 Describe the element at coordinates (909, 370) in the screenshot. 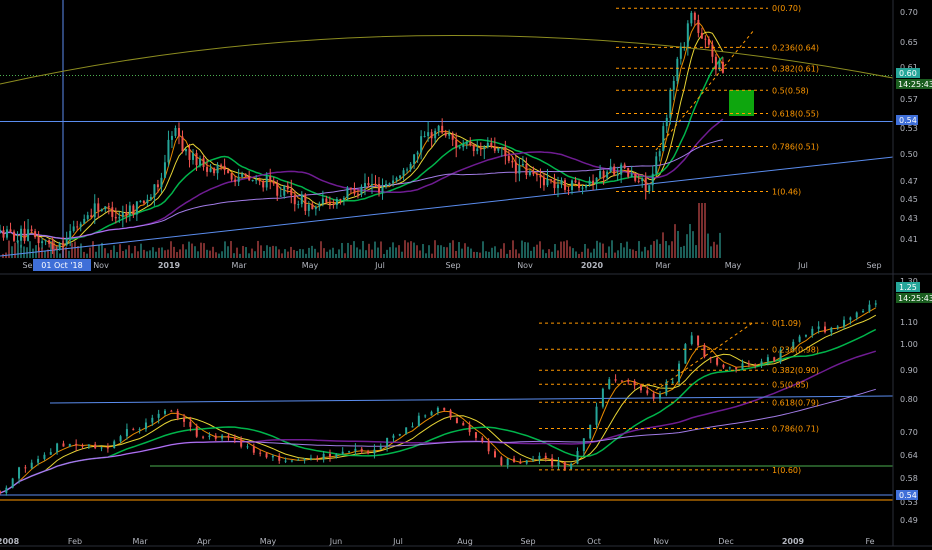

I see `y-tick-label: 0.90` at that location.